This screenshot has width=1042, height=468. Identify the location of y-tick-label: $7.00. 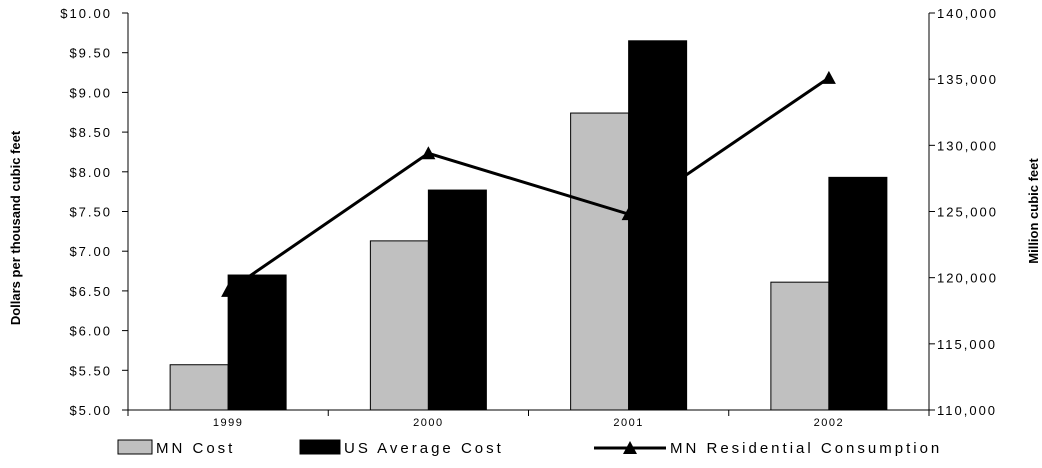
(90, 251).